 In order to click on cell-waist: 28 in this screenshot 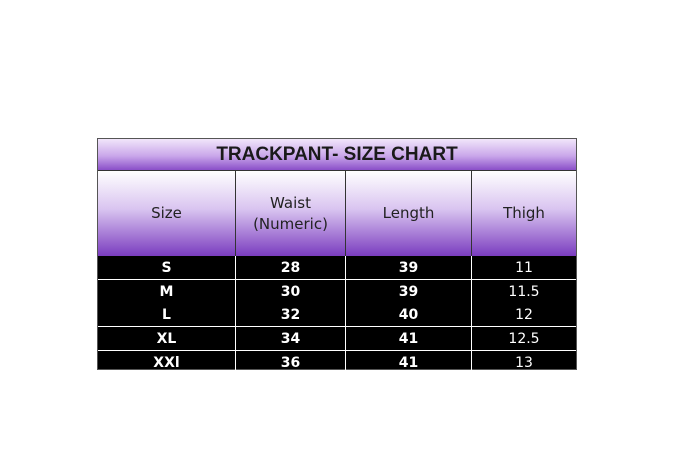, I will do `click(291, 267)`.